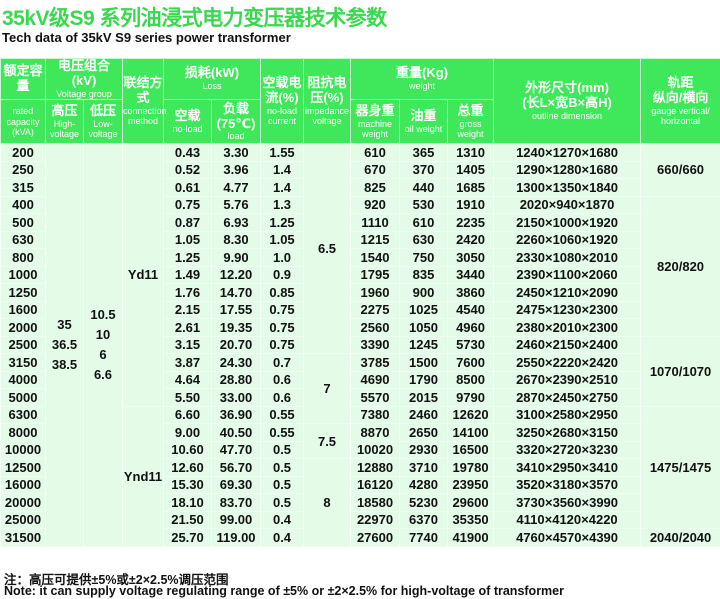 This screenshot has height=599, width=720. Describe the element at coordinates (567, 327) in the screenshot. I see `dimension-cell: 2380×2010×2300` at that location.